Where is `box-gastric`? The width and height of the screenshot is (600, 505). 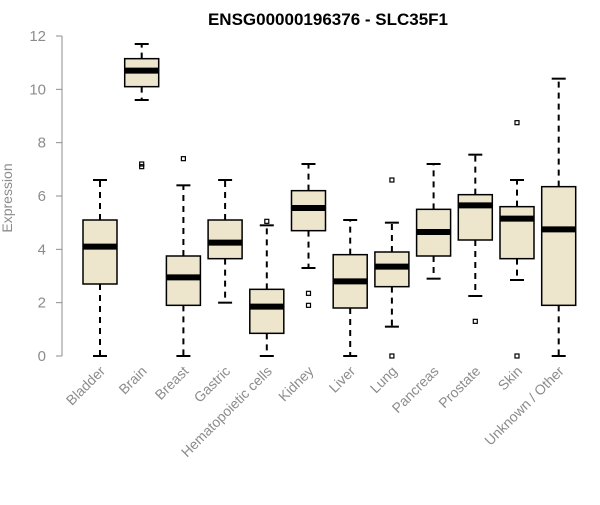 box-gastric is located at coordinates (225, 241).